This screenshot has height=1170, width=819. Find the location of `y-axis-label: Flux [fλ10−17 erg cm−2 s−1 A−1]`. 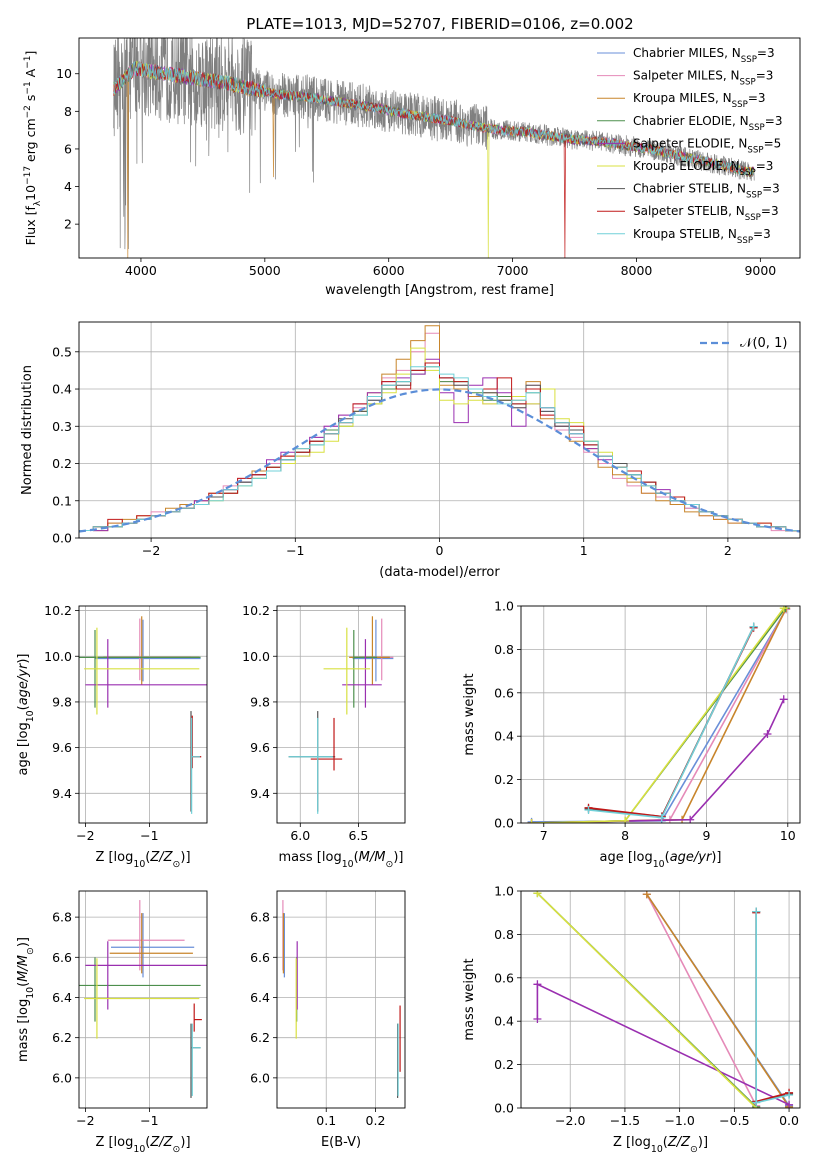

y-axis-label: Flux [fλ10−17 erg cm−2 s−1 A−1] is located at coordinates (33, 148).